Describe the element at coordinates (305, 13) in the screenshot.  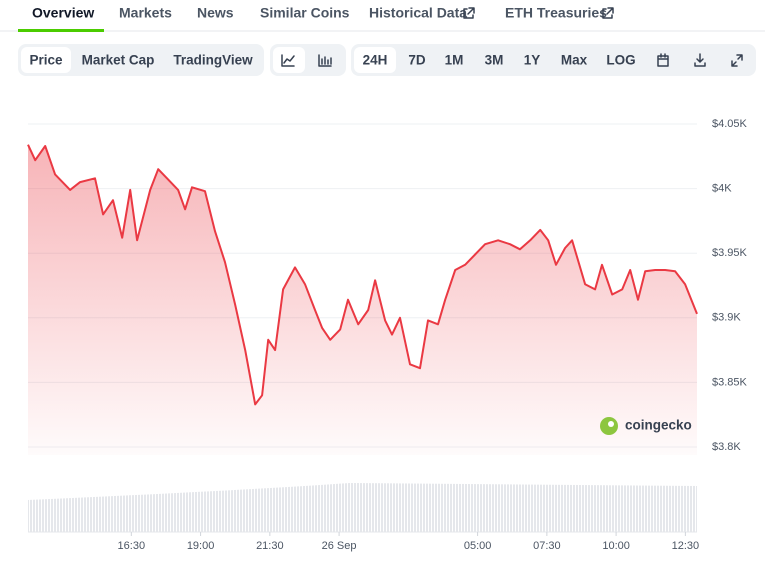
I see `tab: Similar Coins` at that location.